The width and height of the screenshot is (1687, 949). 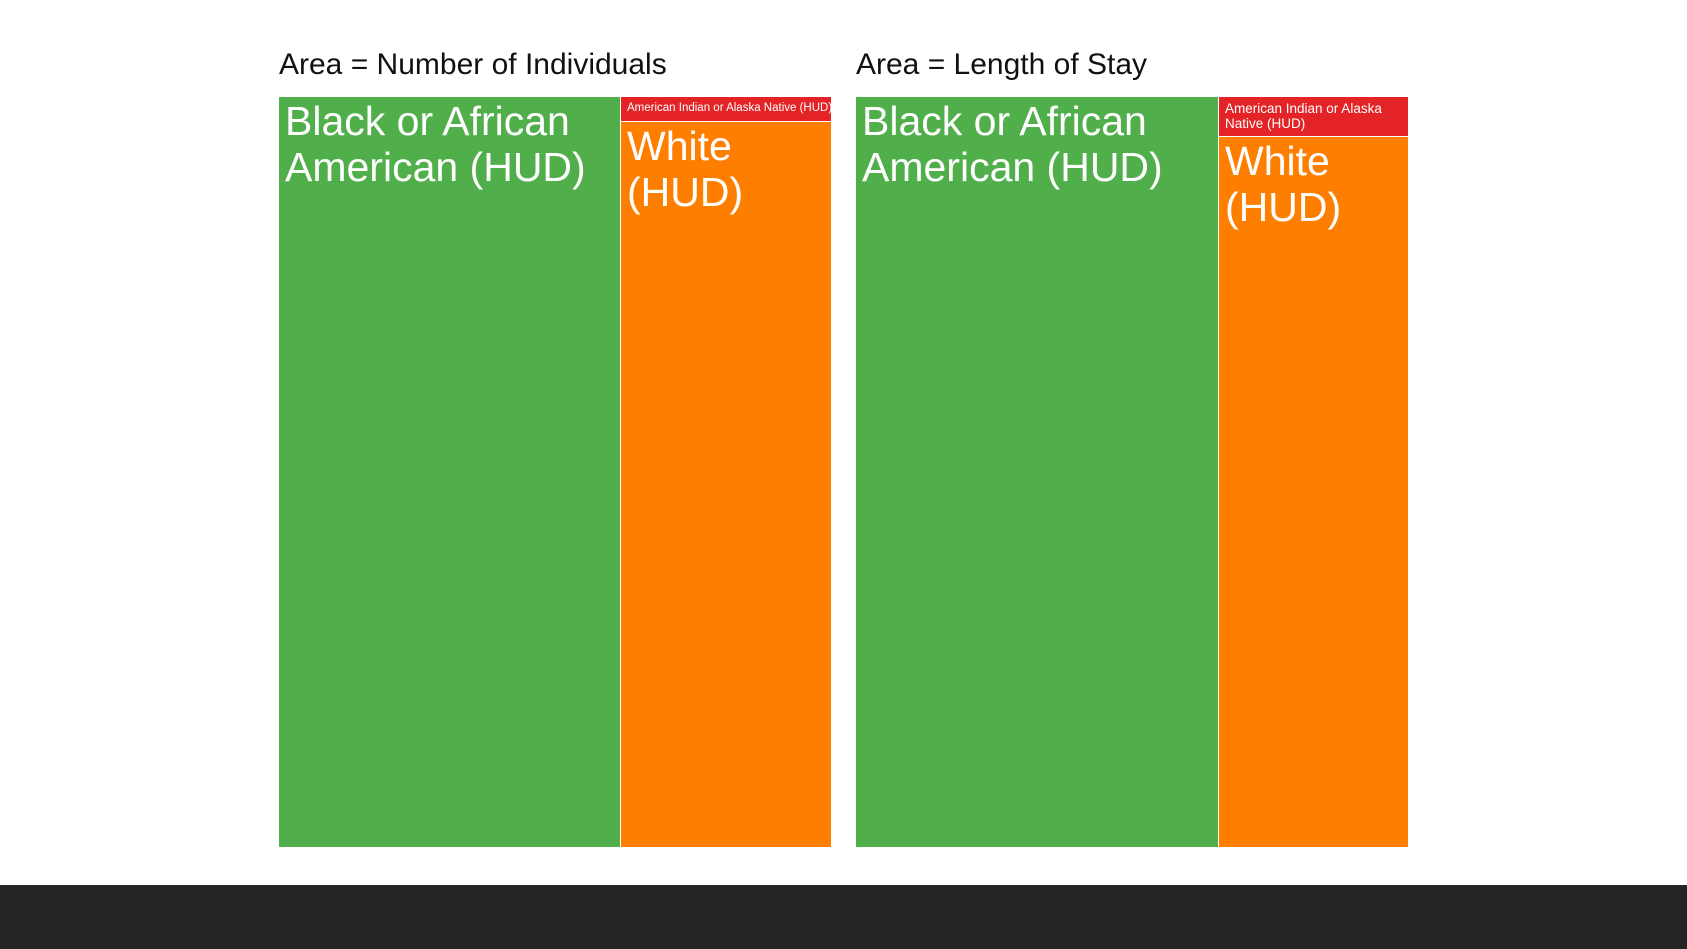 I want to click on footer-bar, so click(x=843, y=917).